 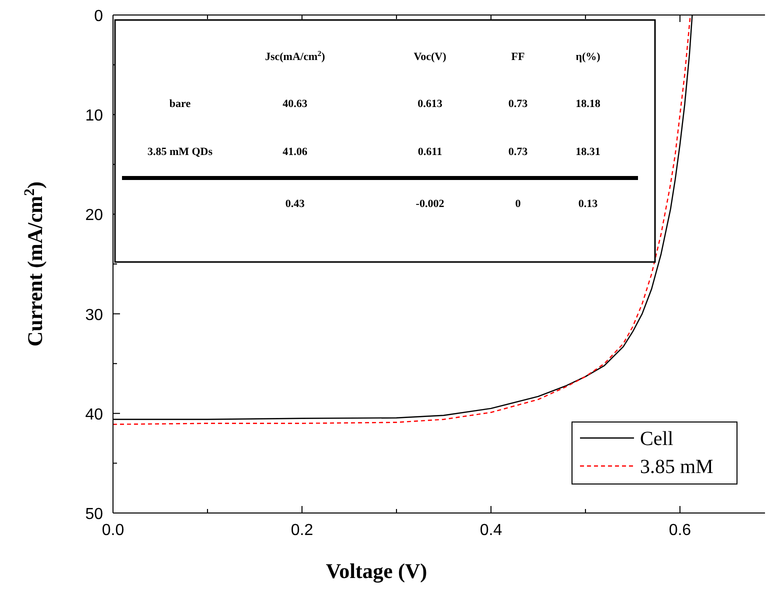 What do you see at coordinates (430, 57) in the screenshot?
I see `annotation: Voc(V)` at bounding box center [430, 57].